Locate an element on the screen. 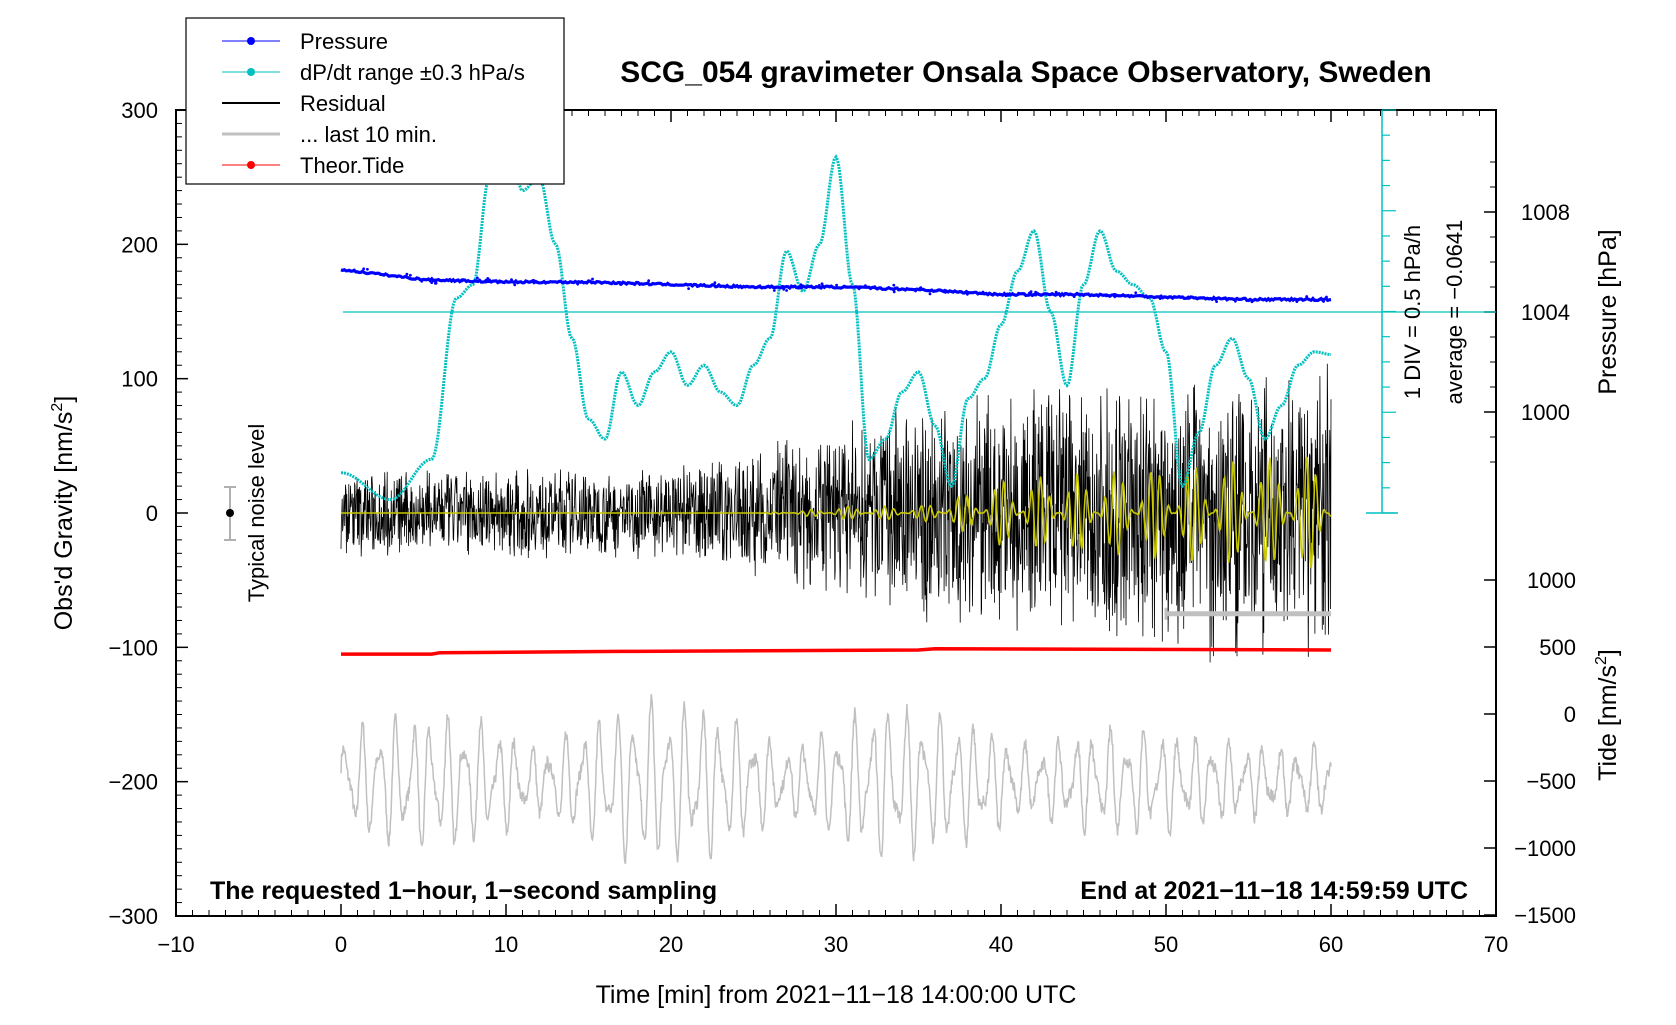 The width and height of the screenshot is (1676, 1025). y-tick-label: −200 is located at coordinates (133, 782).